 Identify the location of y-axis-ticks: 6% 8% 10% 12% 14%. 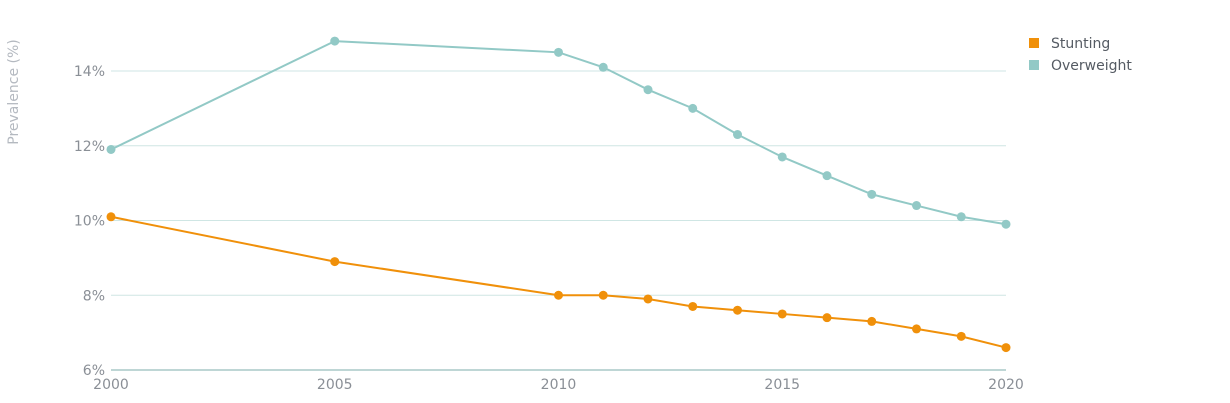
(89, 221).